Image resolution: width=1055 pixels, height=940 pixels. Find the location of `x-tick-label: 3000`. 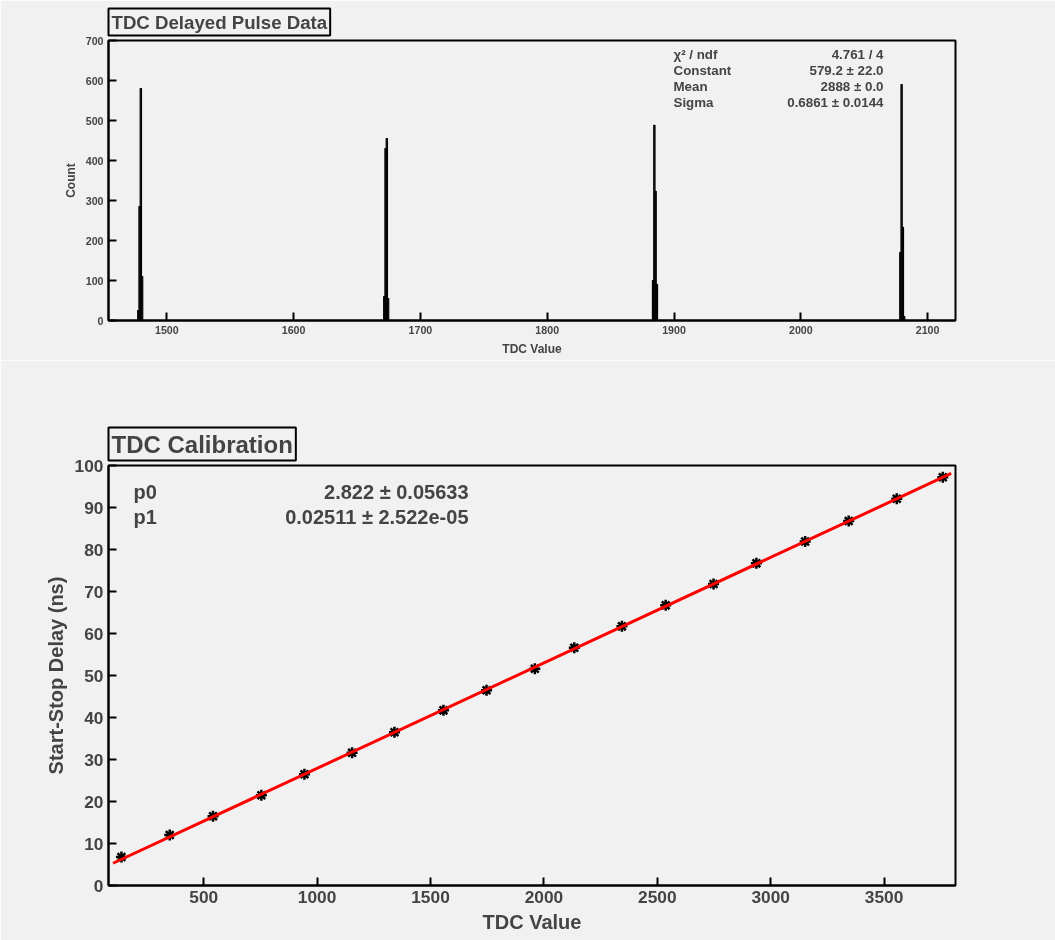

x-tick-label: 3000 is located at coordinates (770, 896).